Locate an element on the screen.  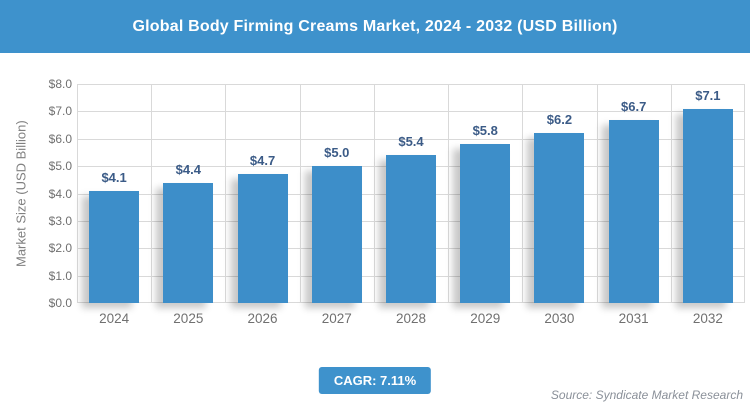
bar-2031 is located at coordinates (633, 211).